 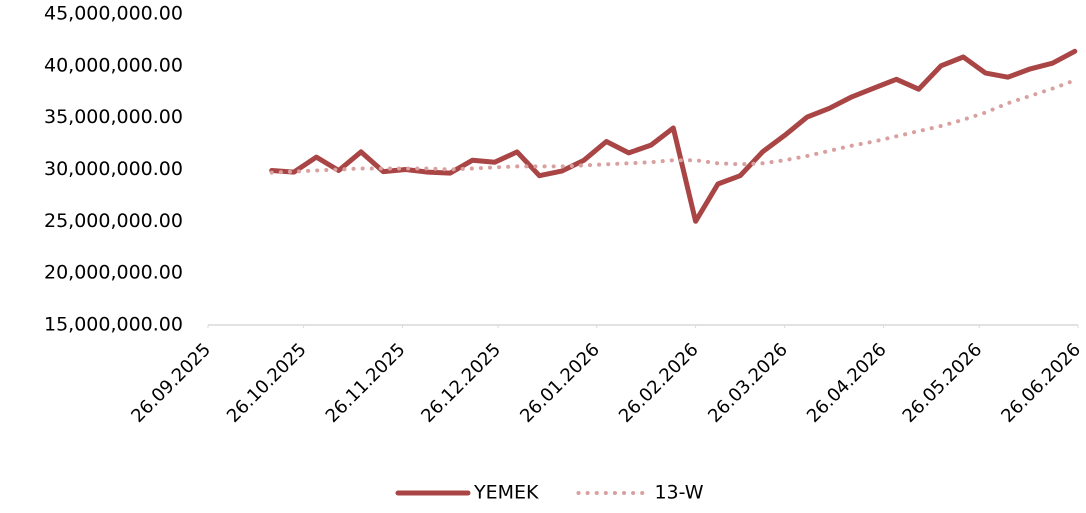 What do you see at coordinates (113, 221) in the screenshot?
I see `y-tick-label: 25,000,000.00` at bounding box center [113, 221].